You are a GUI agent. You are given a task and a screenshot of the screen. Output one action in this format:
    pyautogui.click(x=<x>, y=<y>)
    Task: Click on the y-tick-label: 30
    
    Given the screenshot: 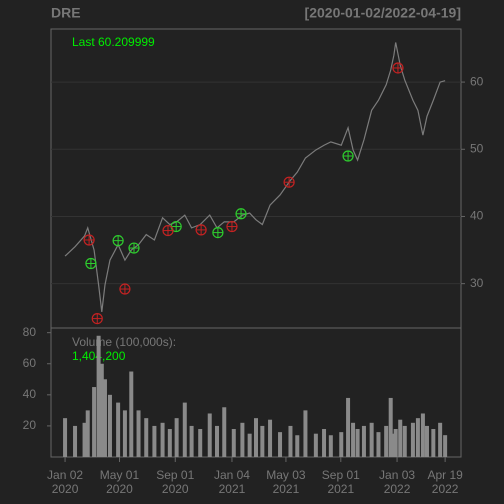 What is the action you would take?
    pyautogui.click(x=477, y=283)
    